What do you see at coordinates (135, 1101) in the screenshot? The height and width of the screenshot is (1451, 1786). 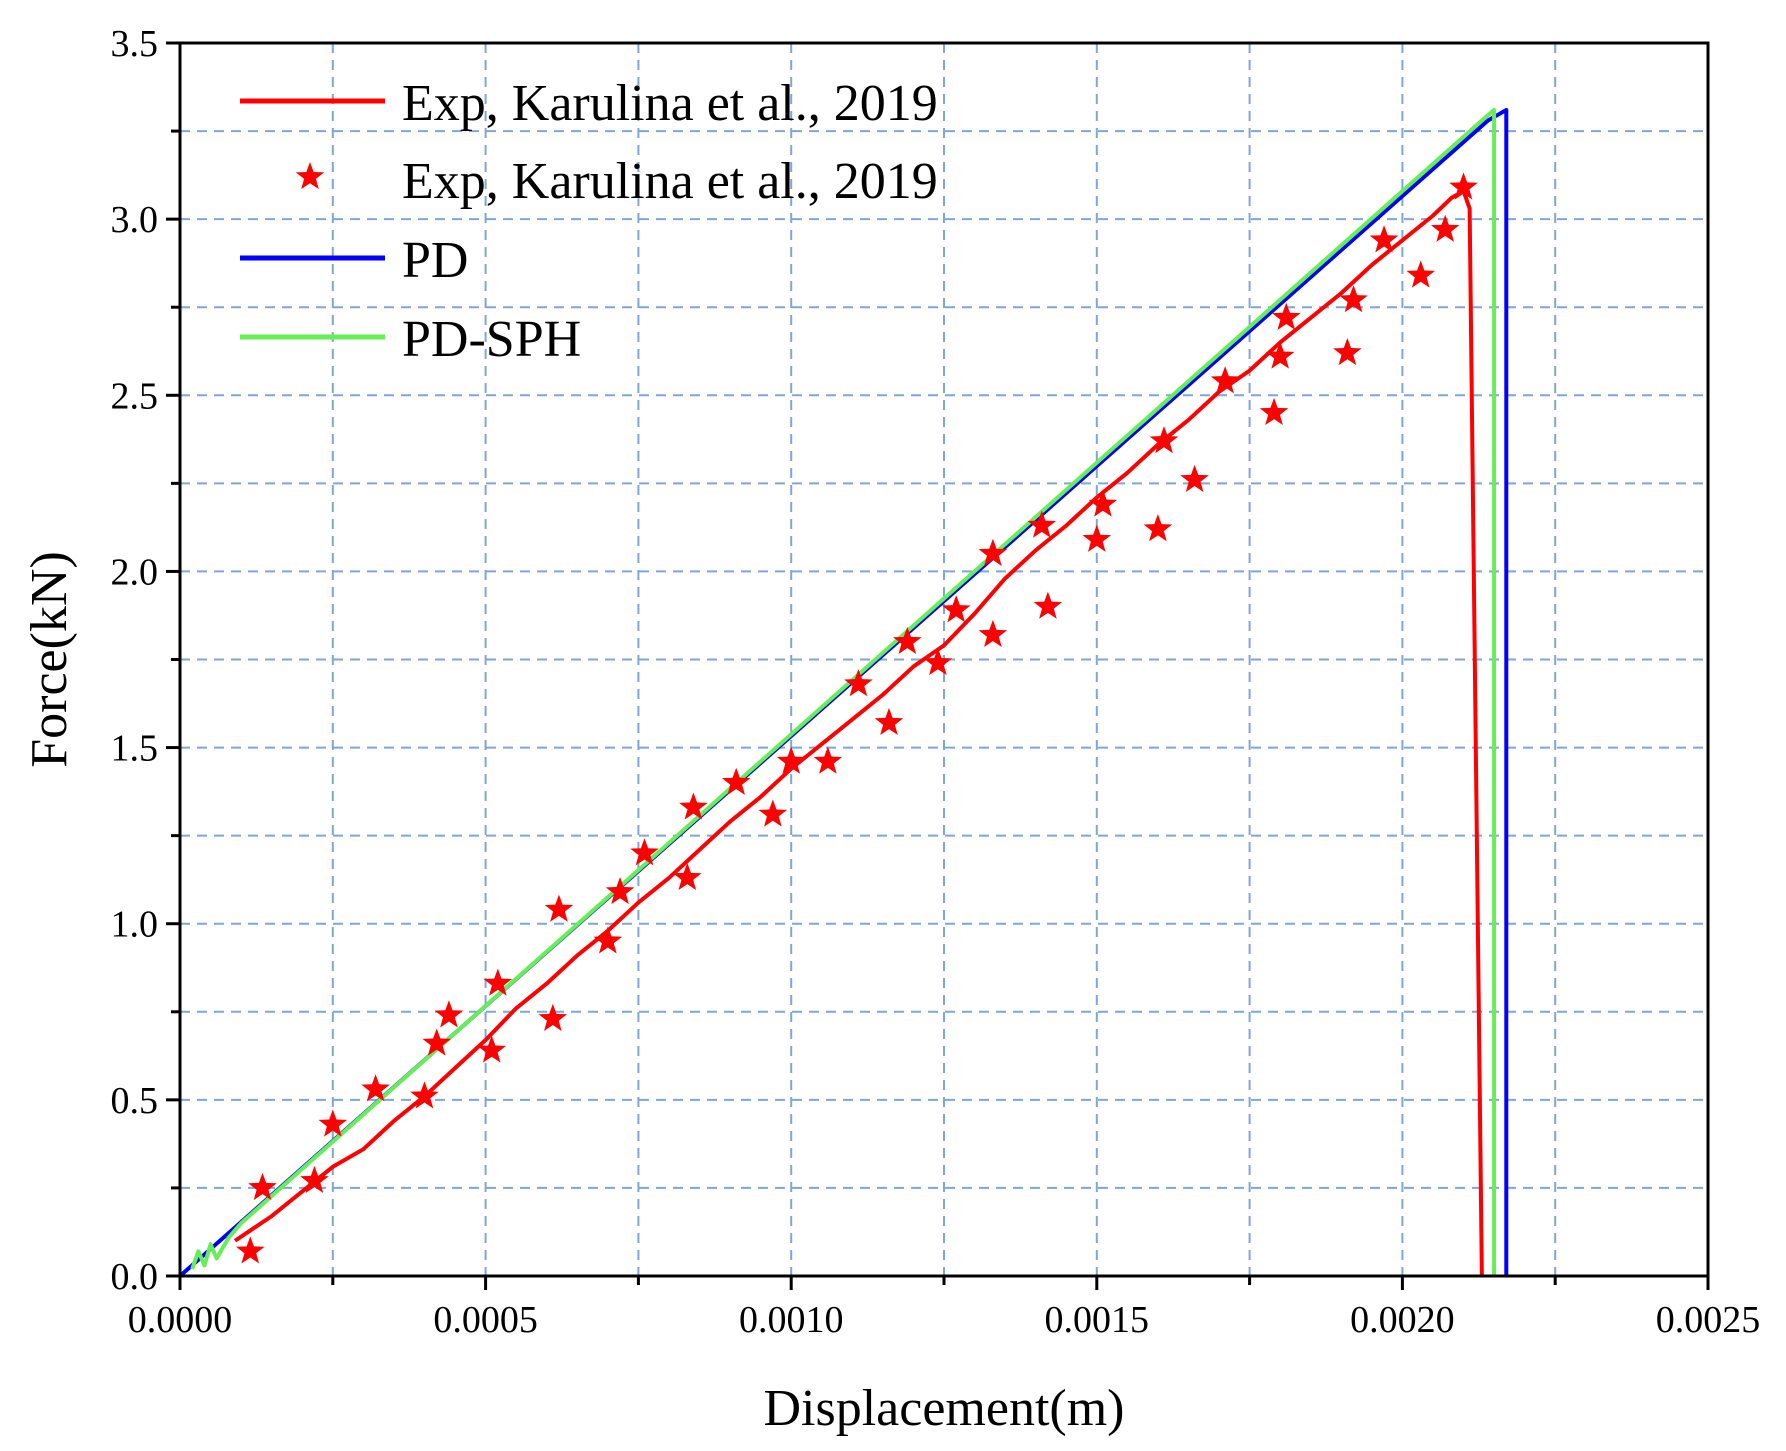 I see `y-tick-label: 0.5` at bounding box center [135, 1101].